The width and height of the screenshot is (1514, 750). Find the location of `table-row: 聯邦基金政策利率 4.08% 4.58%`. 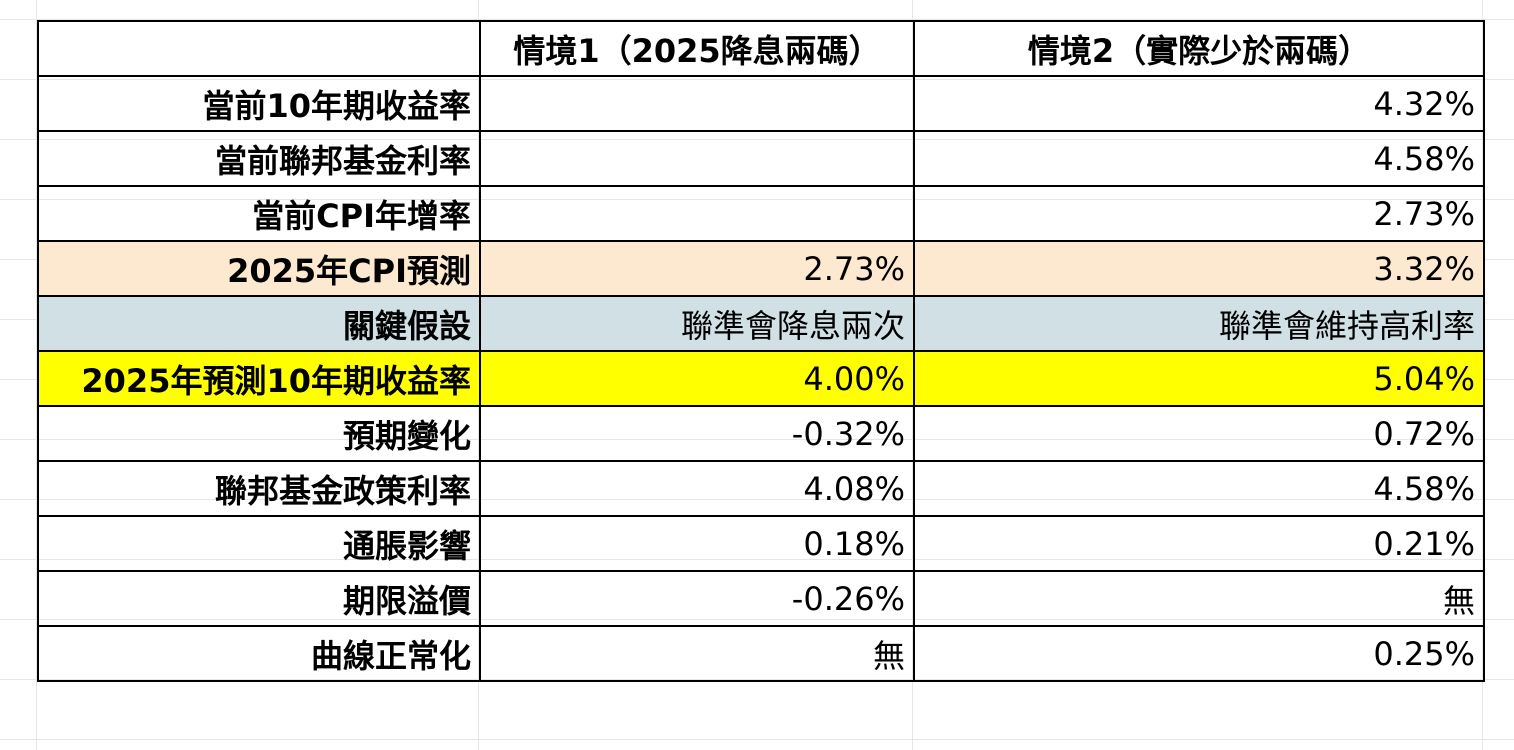

table-row: 聯邦基金政策利率 4.08% 4.58% is located at coordinates (761, 488).